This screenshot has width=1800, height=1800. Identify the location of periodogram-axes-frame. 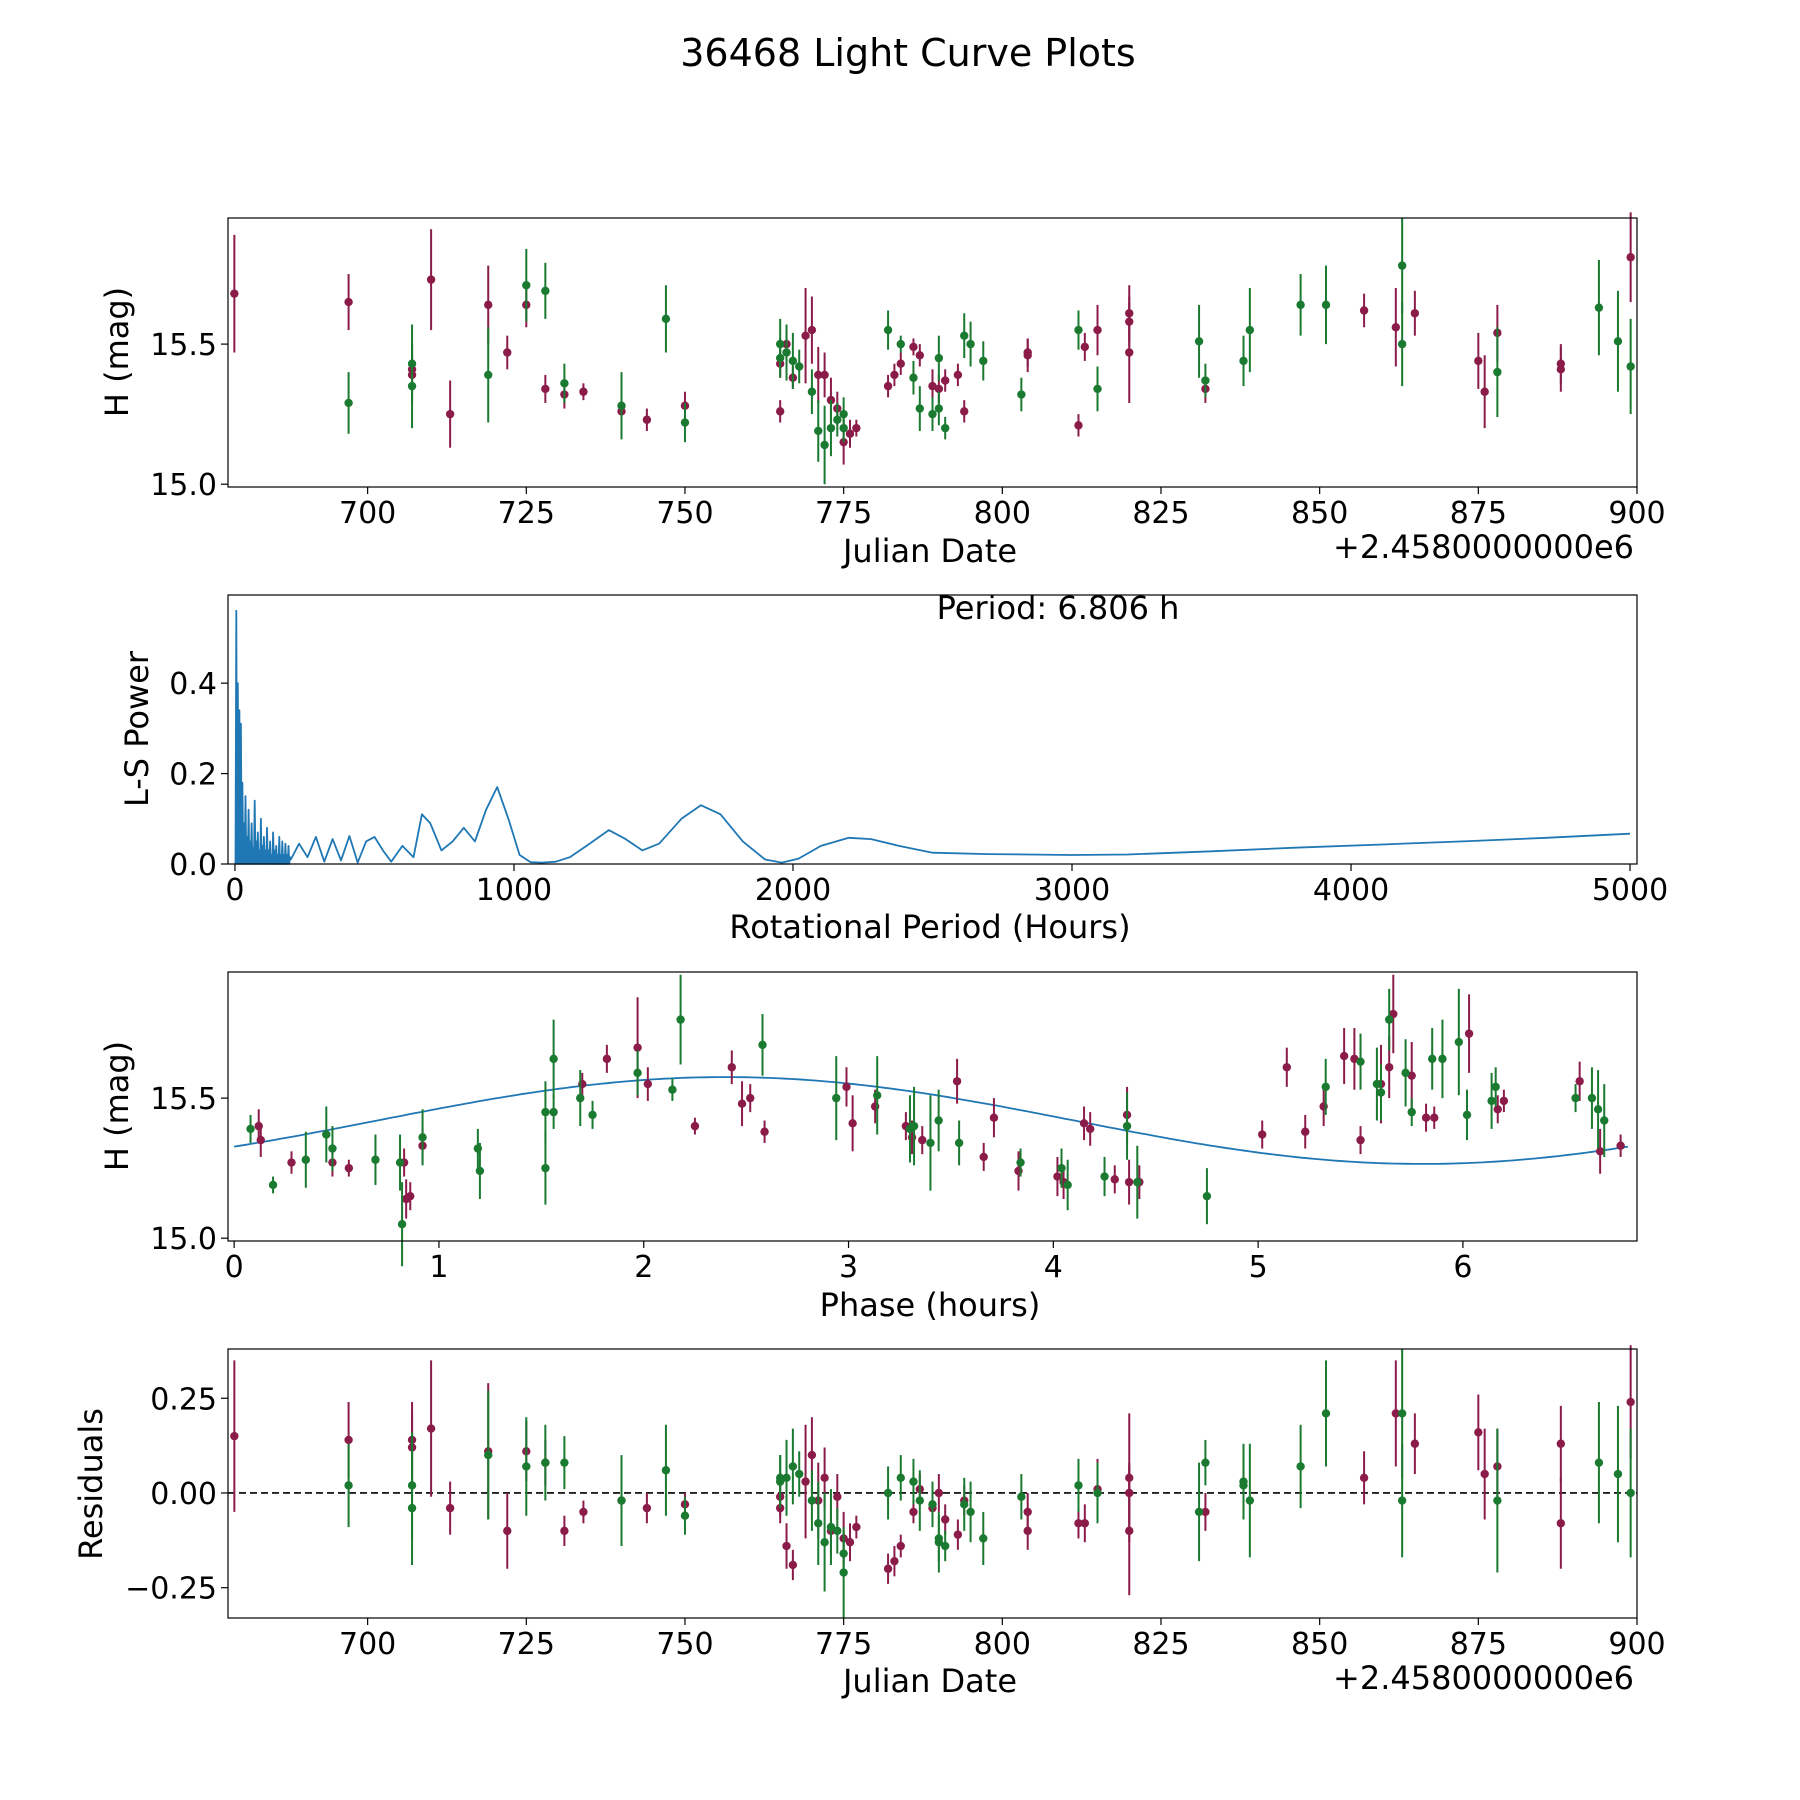
(932, 729).